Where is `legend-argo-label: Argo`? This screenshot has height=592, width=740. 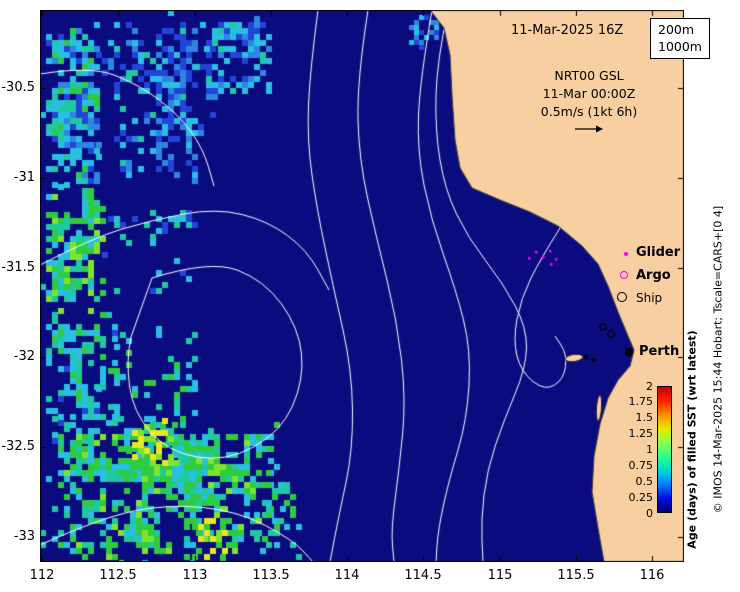 legend-argo-label: Argo is located at coordinates (653, 275).